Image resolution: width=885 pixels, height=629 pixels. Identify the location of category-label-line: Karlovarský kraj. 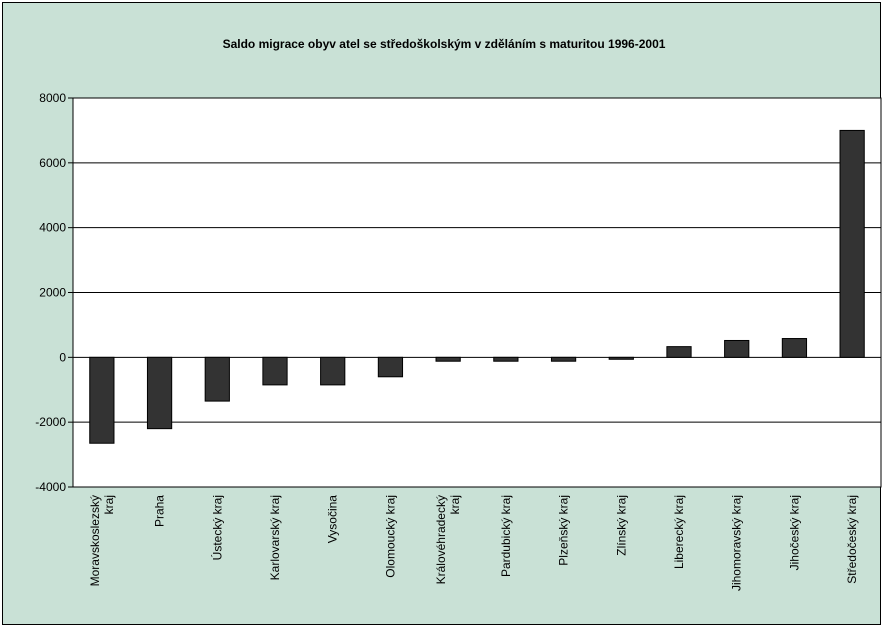
(275, 537).